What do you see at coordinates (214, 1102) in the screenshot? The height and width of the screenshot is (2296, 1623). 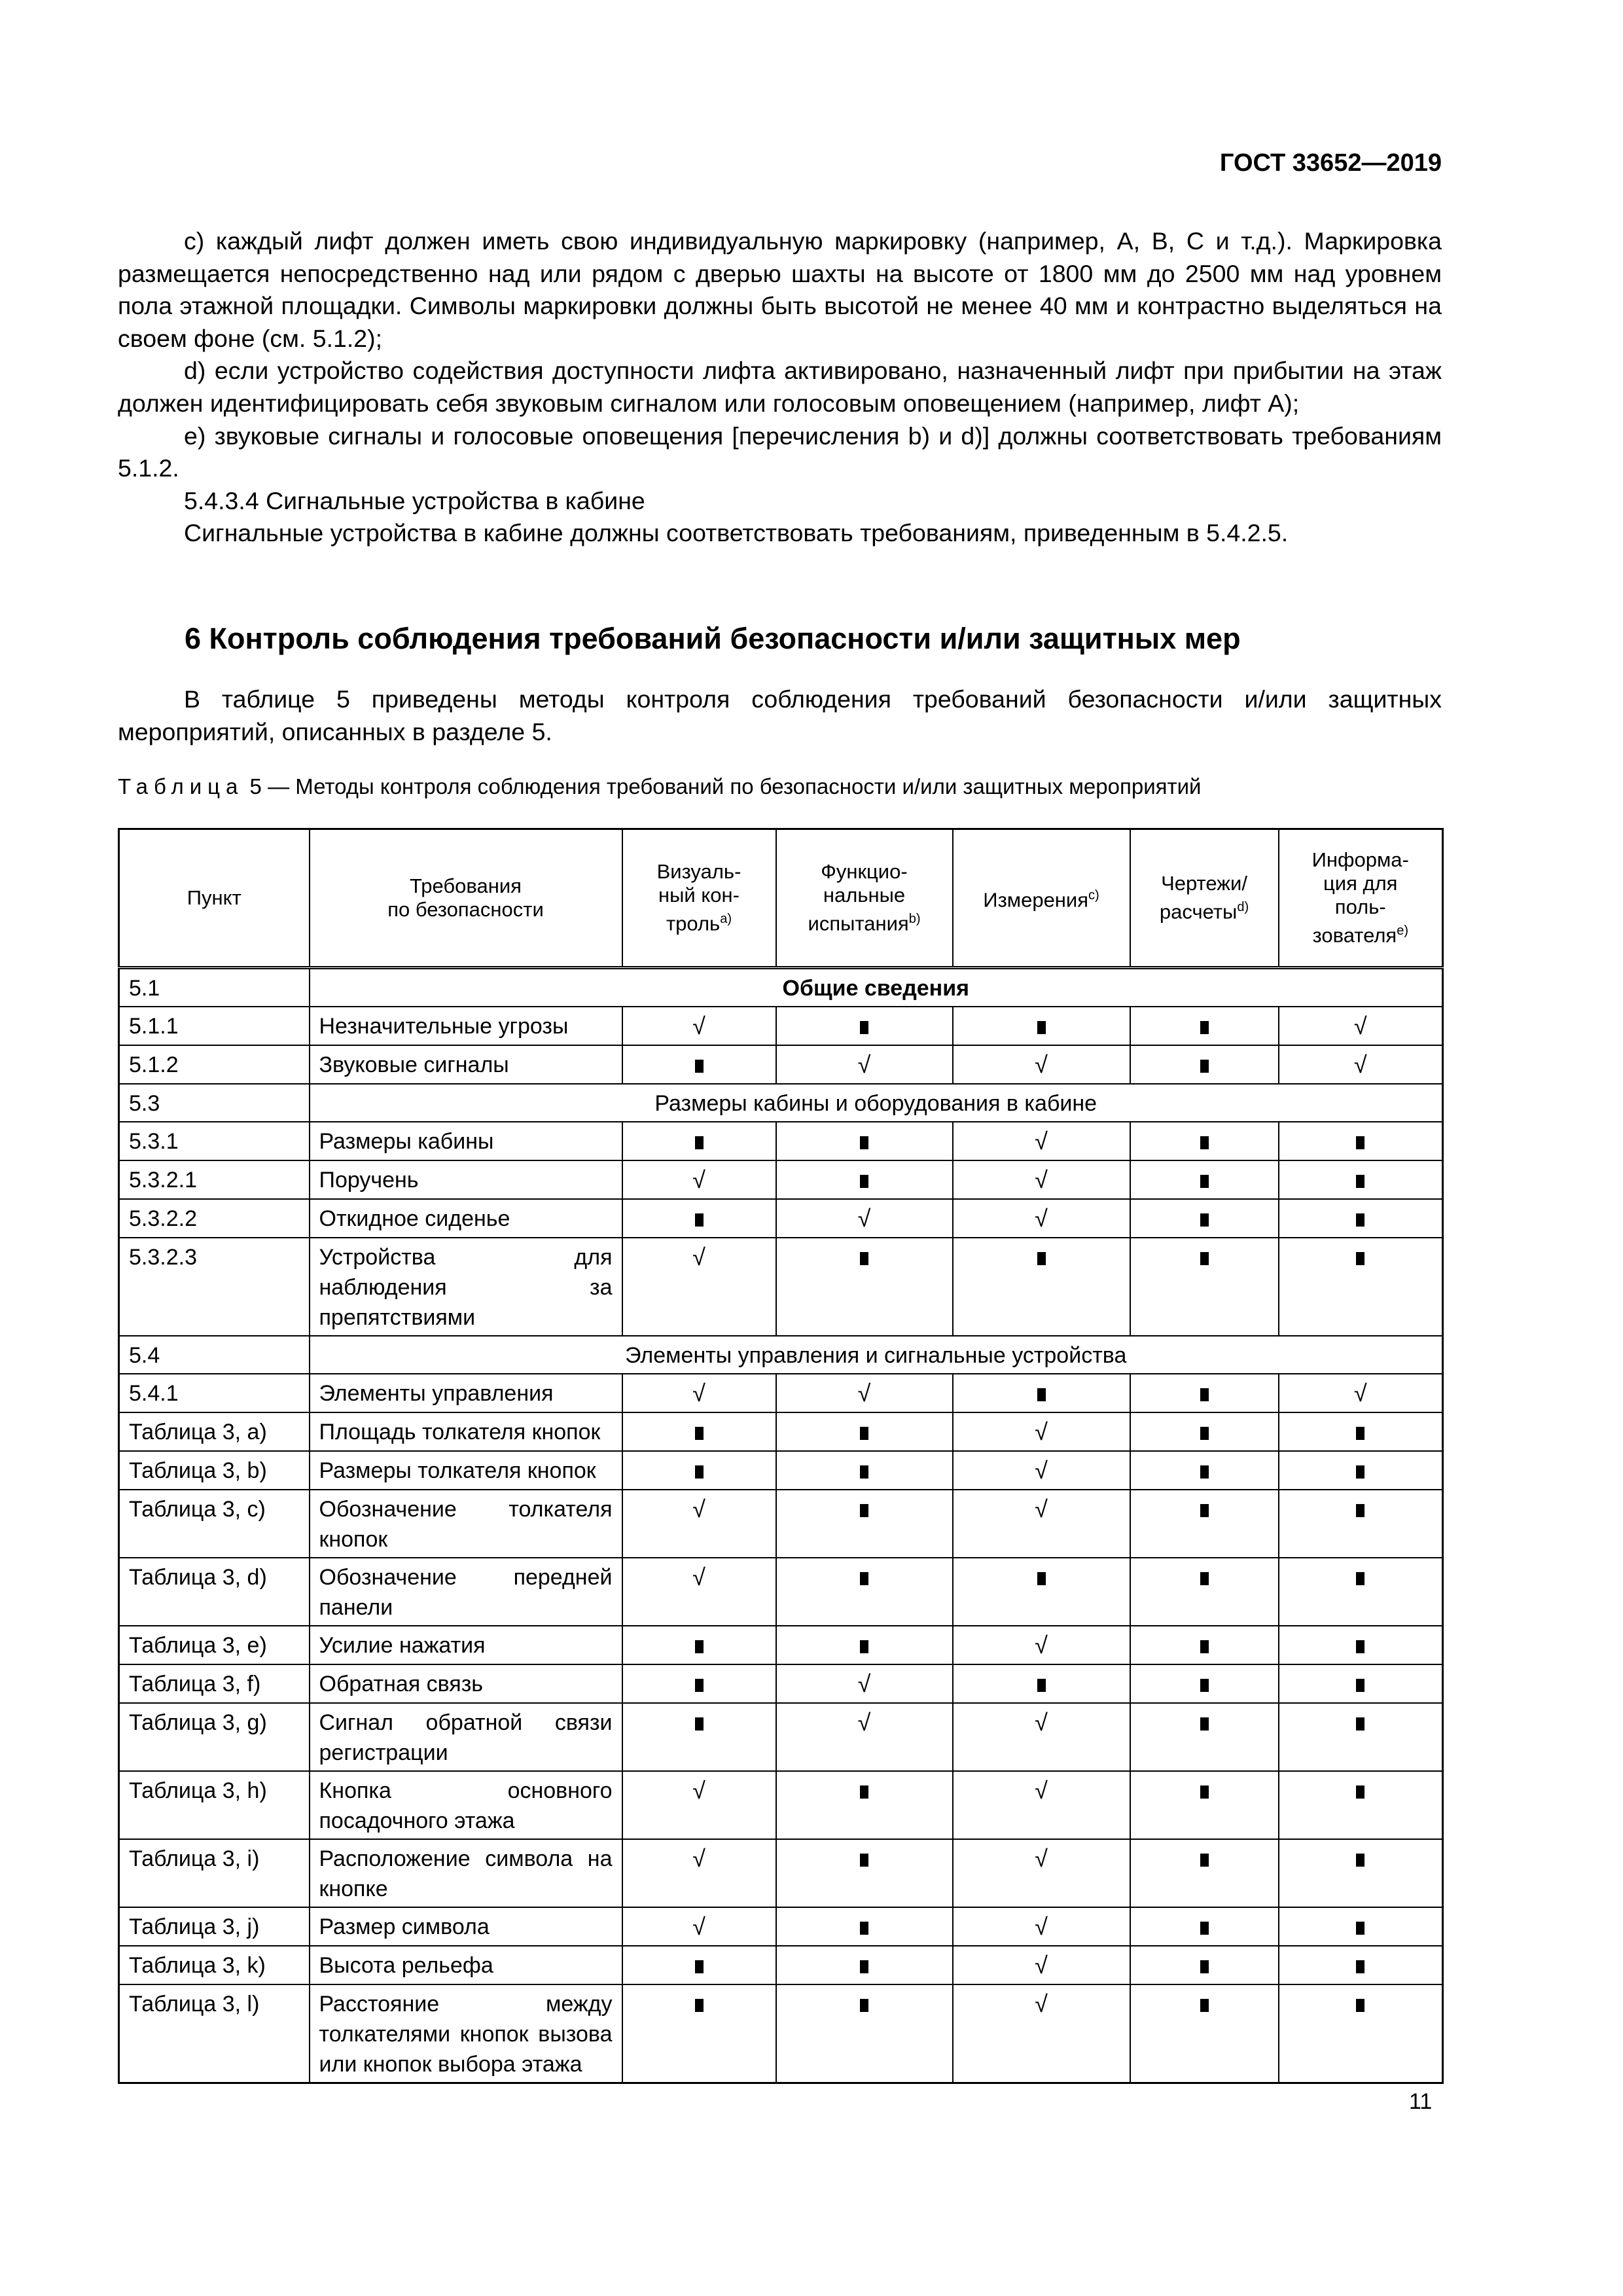 I see `cell-punkt: 5.3` at bounding box center [214, 1102].